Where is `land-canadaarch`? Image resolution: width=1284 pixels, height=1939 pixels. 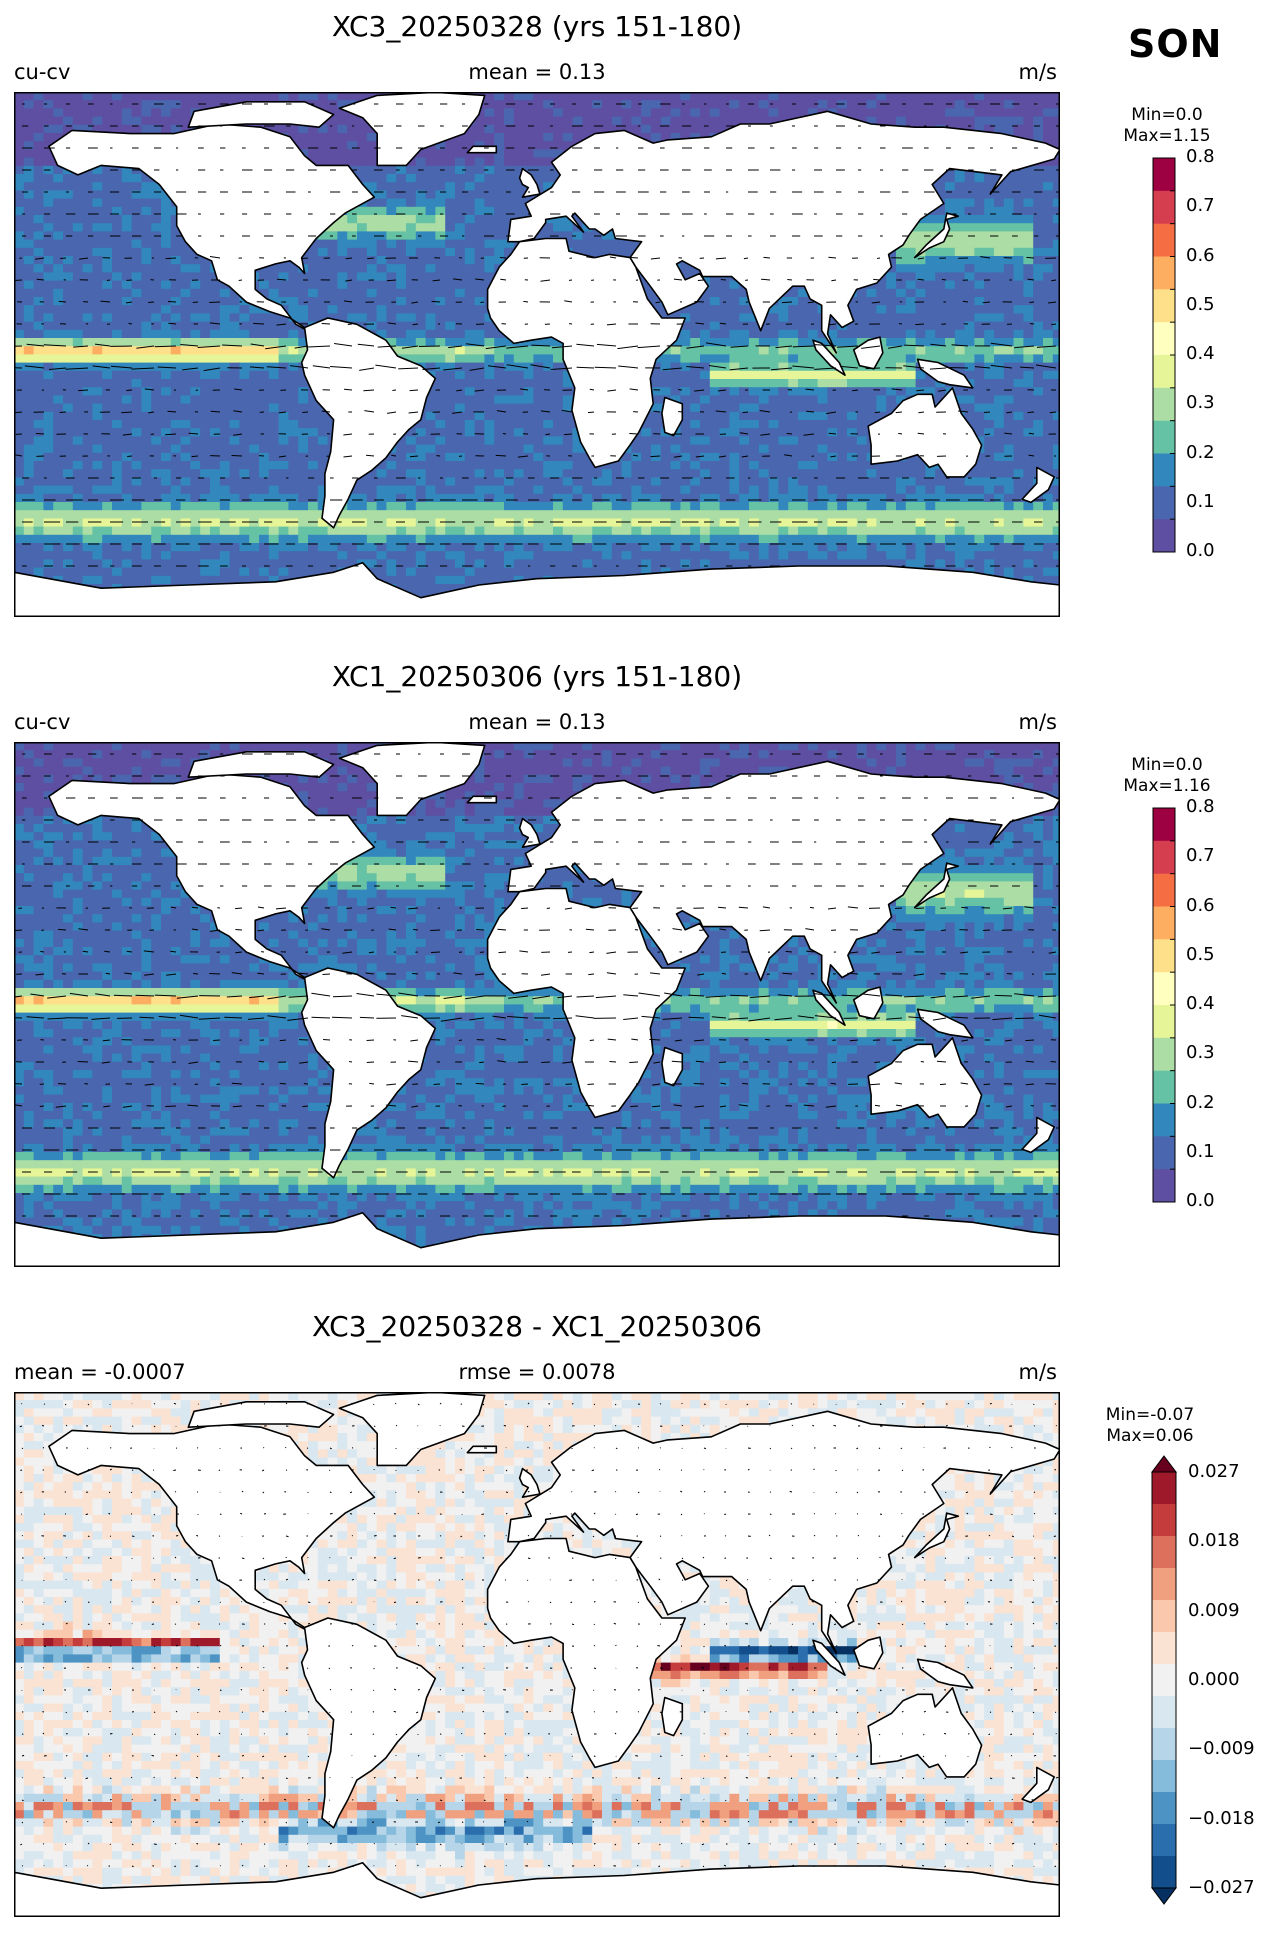 land-canadaarch is located at coordinates (261, 114).